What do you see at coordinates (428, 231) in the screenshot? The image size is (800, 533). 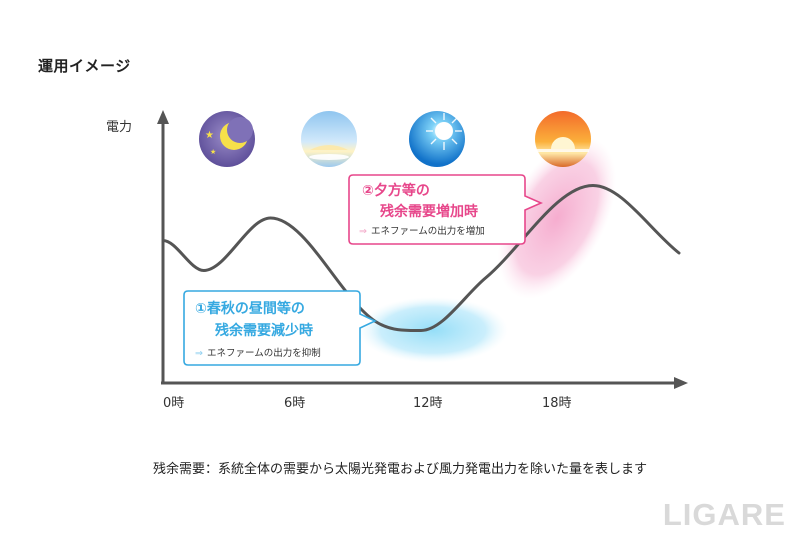 I see `evening-callout-sub: エネファームの出力を増加` at bounding box center [428, 231].